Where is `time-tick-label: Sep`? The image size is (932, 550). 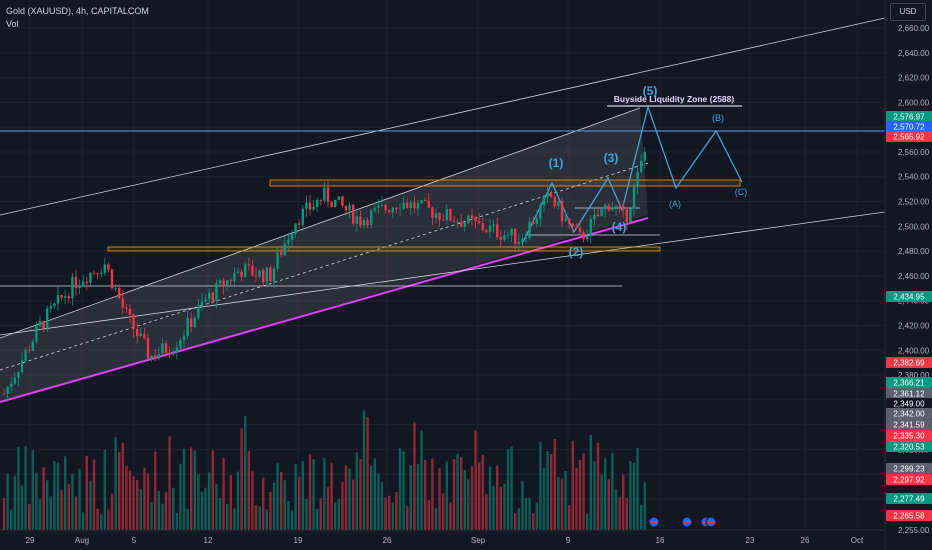
time-tick-label: Sep is located at coordinates (478, 540).